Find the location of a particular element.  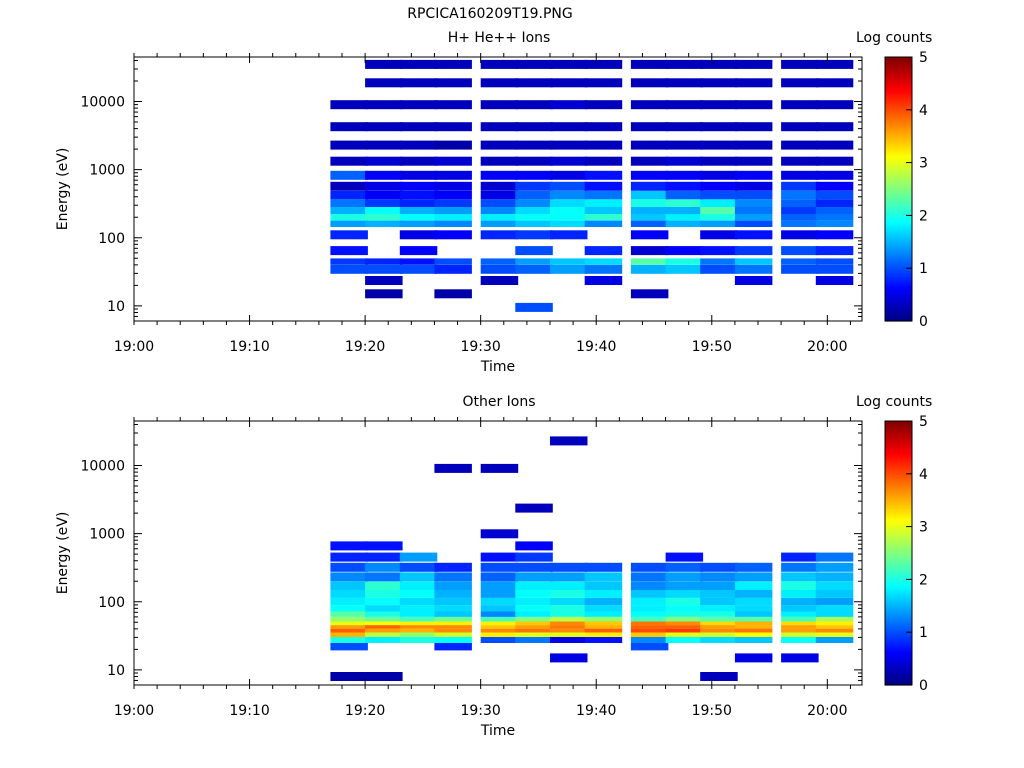

panel1-x-tick-label: 19:30 is located at coordinates (480, 347).